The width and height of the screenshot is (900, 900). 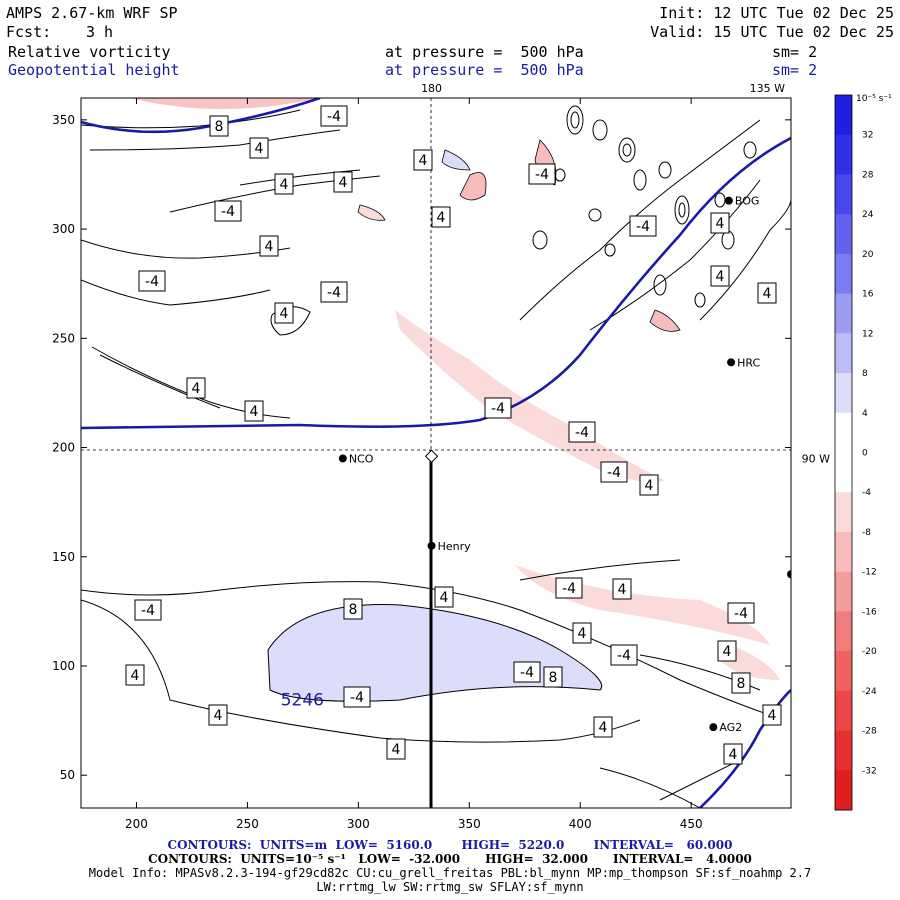 What do you see at coordinates (63, 448) in the screenshot?
I see `y-tick-label: 200` at bounding box center [63, 448].